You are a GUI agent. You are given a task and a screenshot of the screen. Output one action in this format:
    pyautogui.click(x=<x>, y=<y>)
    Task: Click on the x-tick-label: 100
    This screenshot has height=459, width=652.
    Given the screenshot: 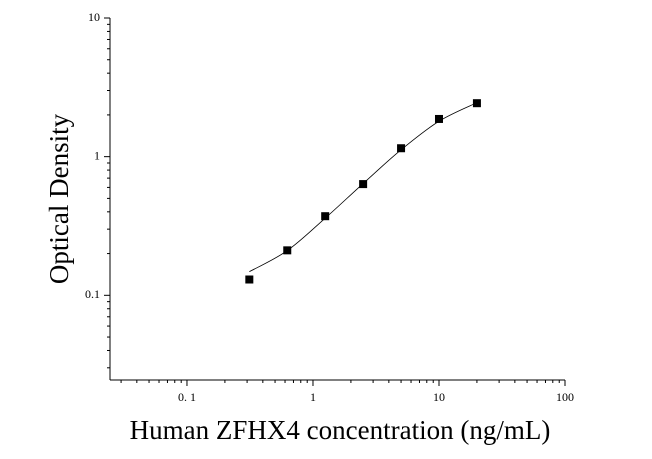 What is the action you would take?
    pyautogui.click(x=565, y=397)
    